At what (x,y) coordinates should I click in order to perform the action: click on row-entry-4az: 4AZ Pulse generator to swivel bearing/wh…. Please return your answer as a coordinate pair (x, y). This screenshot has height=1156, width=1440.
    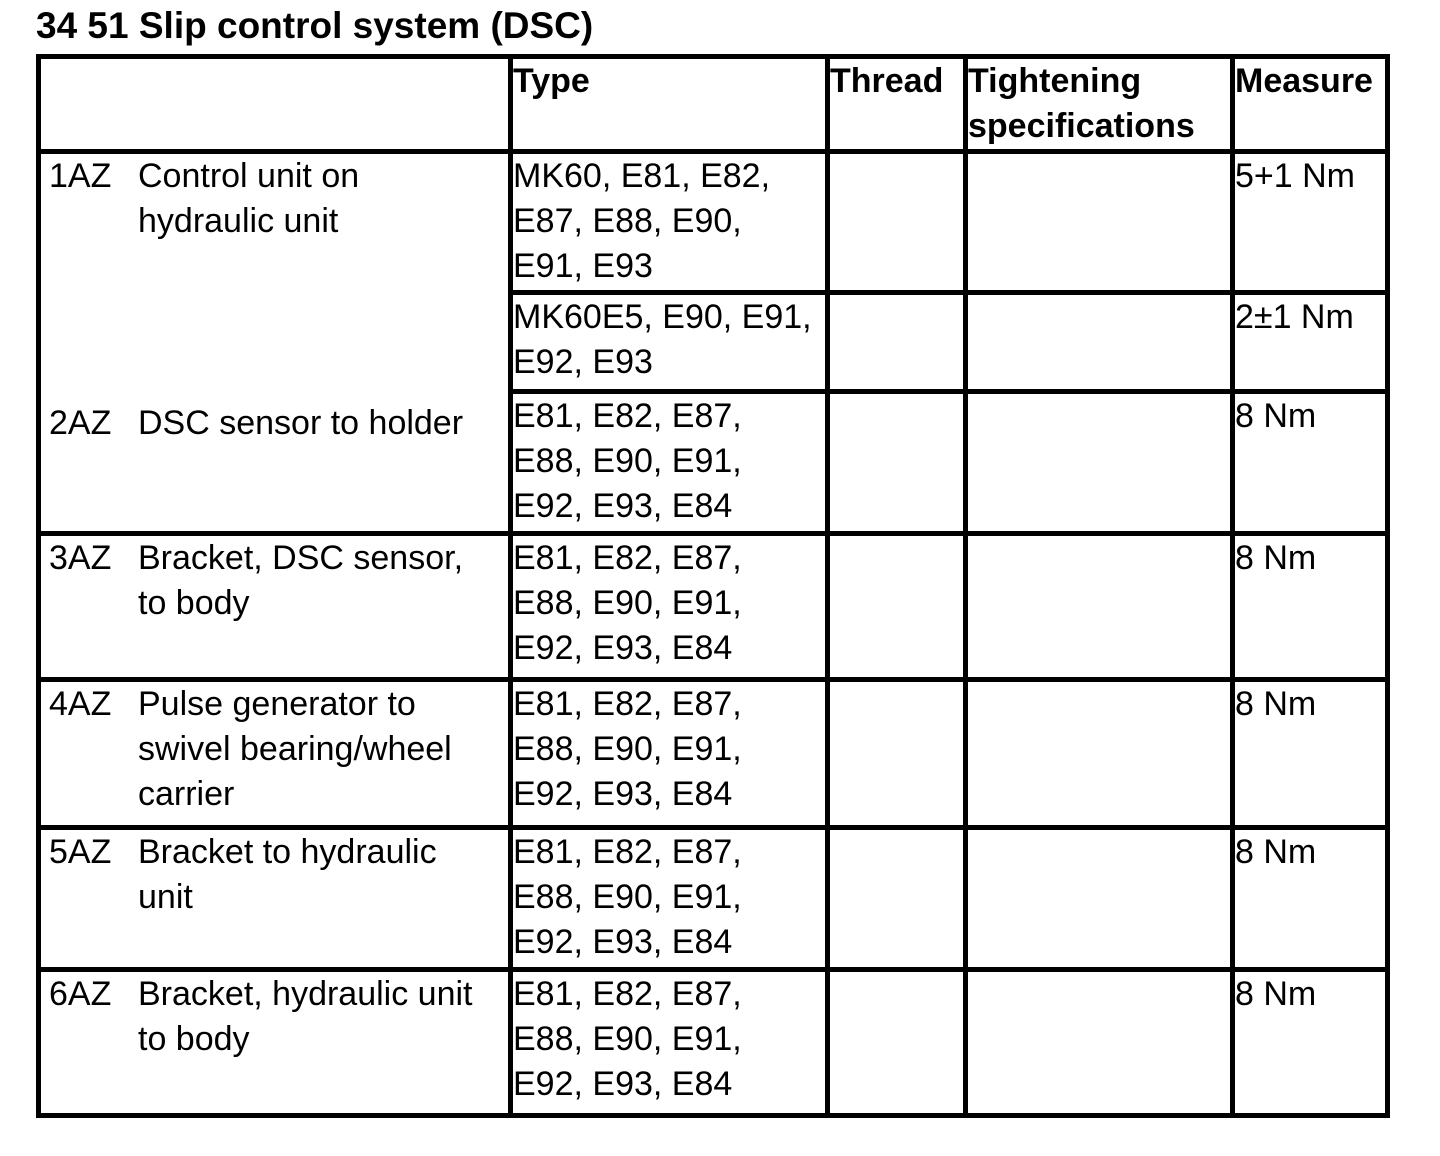
    Looking at the image, I should click on (275, 751).